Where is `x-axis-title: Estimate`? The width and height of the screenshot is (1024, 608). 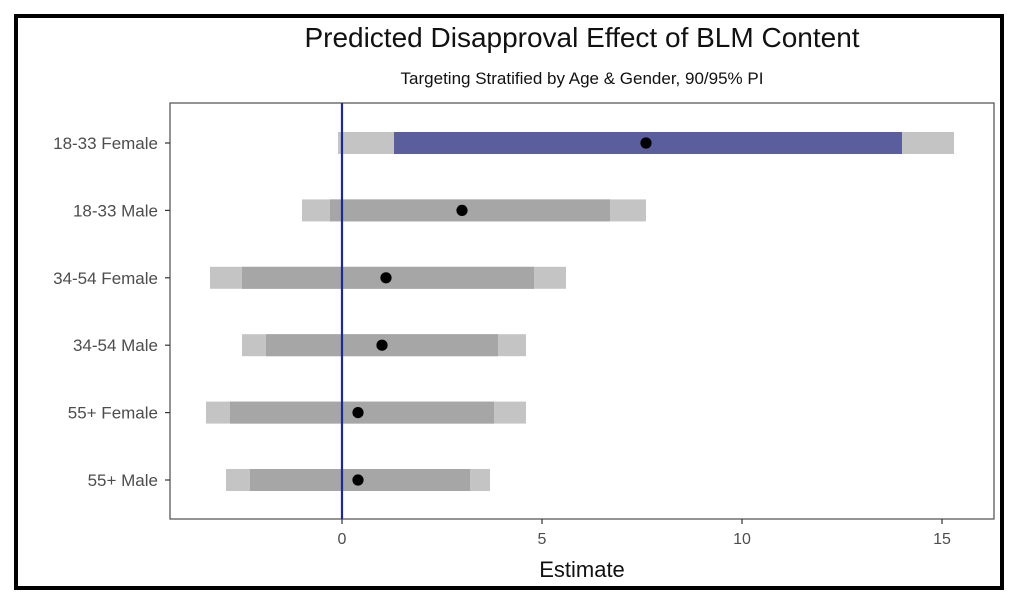
x-axis-title: Estimate is located at coordinates (582, 569).